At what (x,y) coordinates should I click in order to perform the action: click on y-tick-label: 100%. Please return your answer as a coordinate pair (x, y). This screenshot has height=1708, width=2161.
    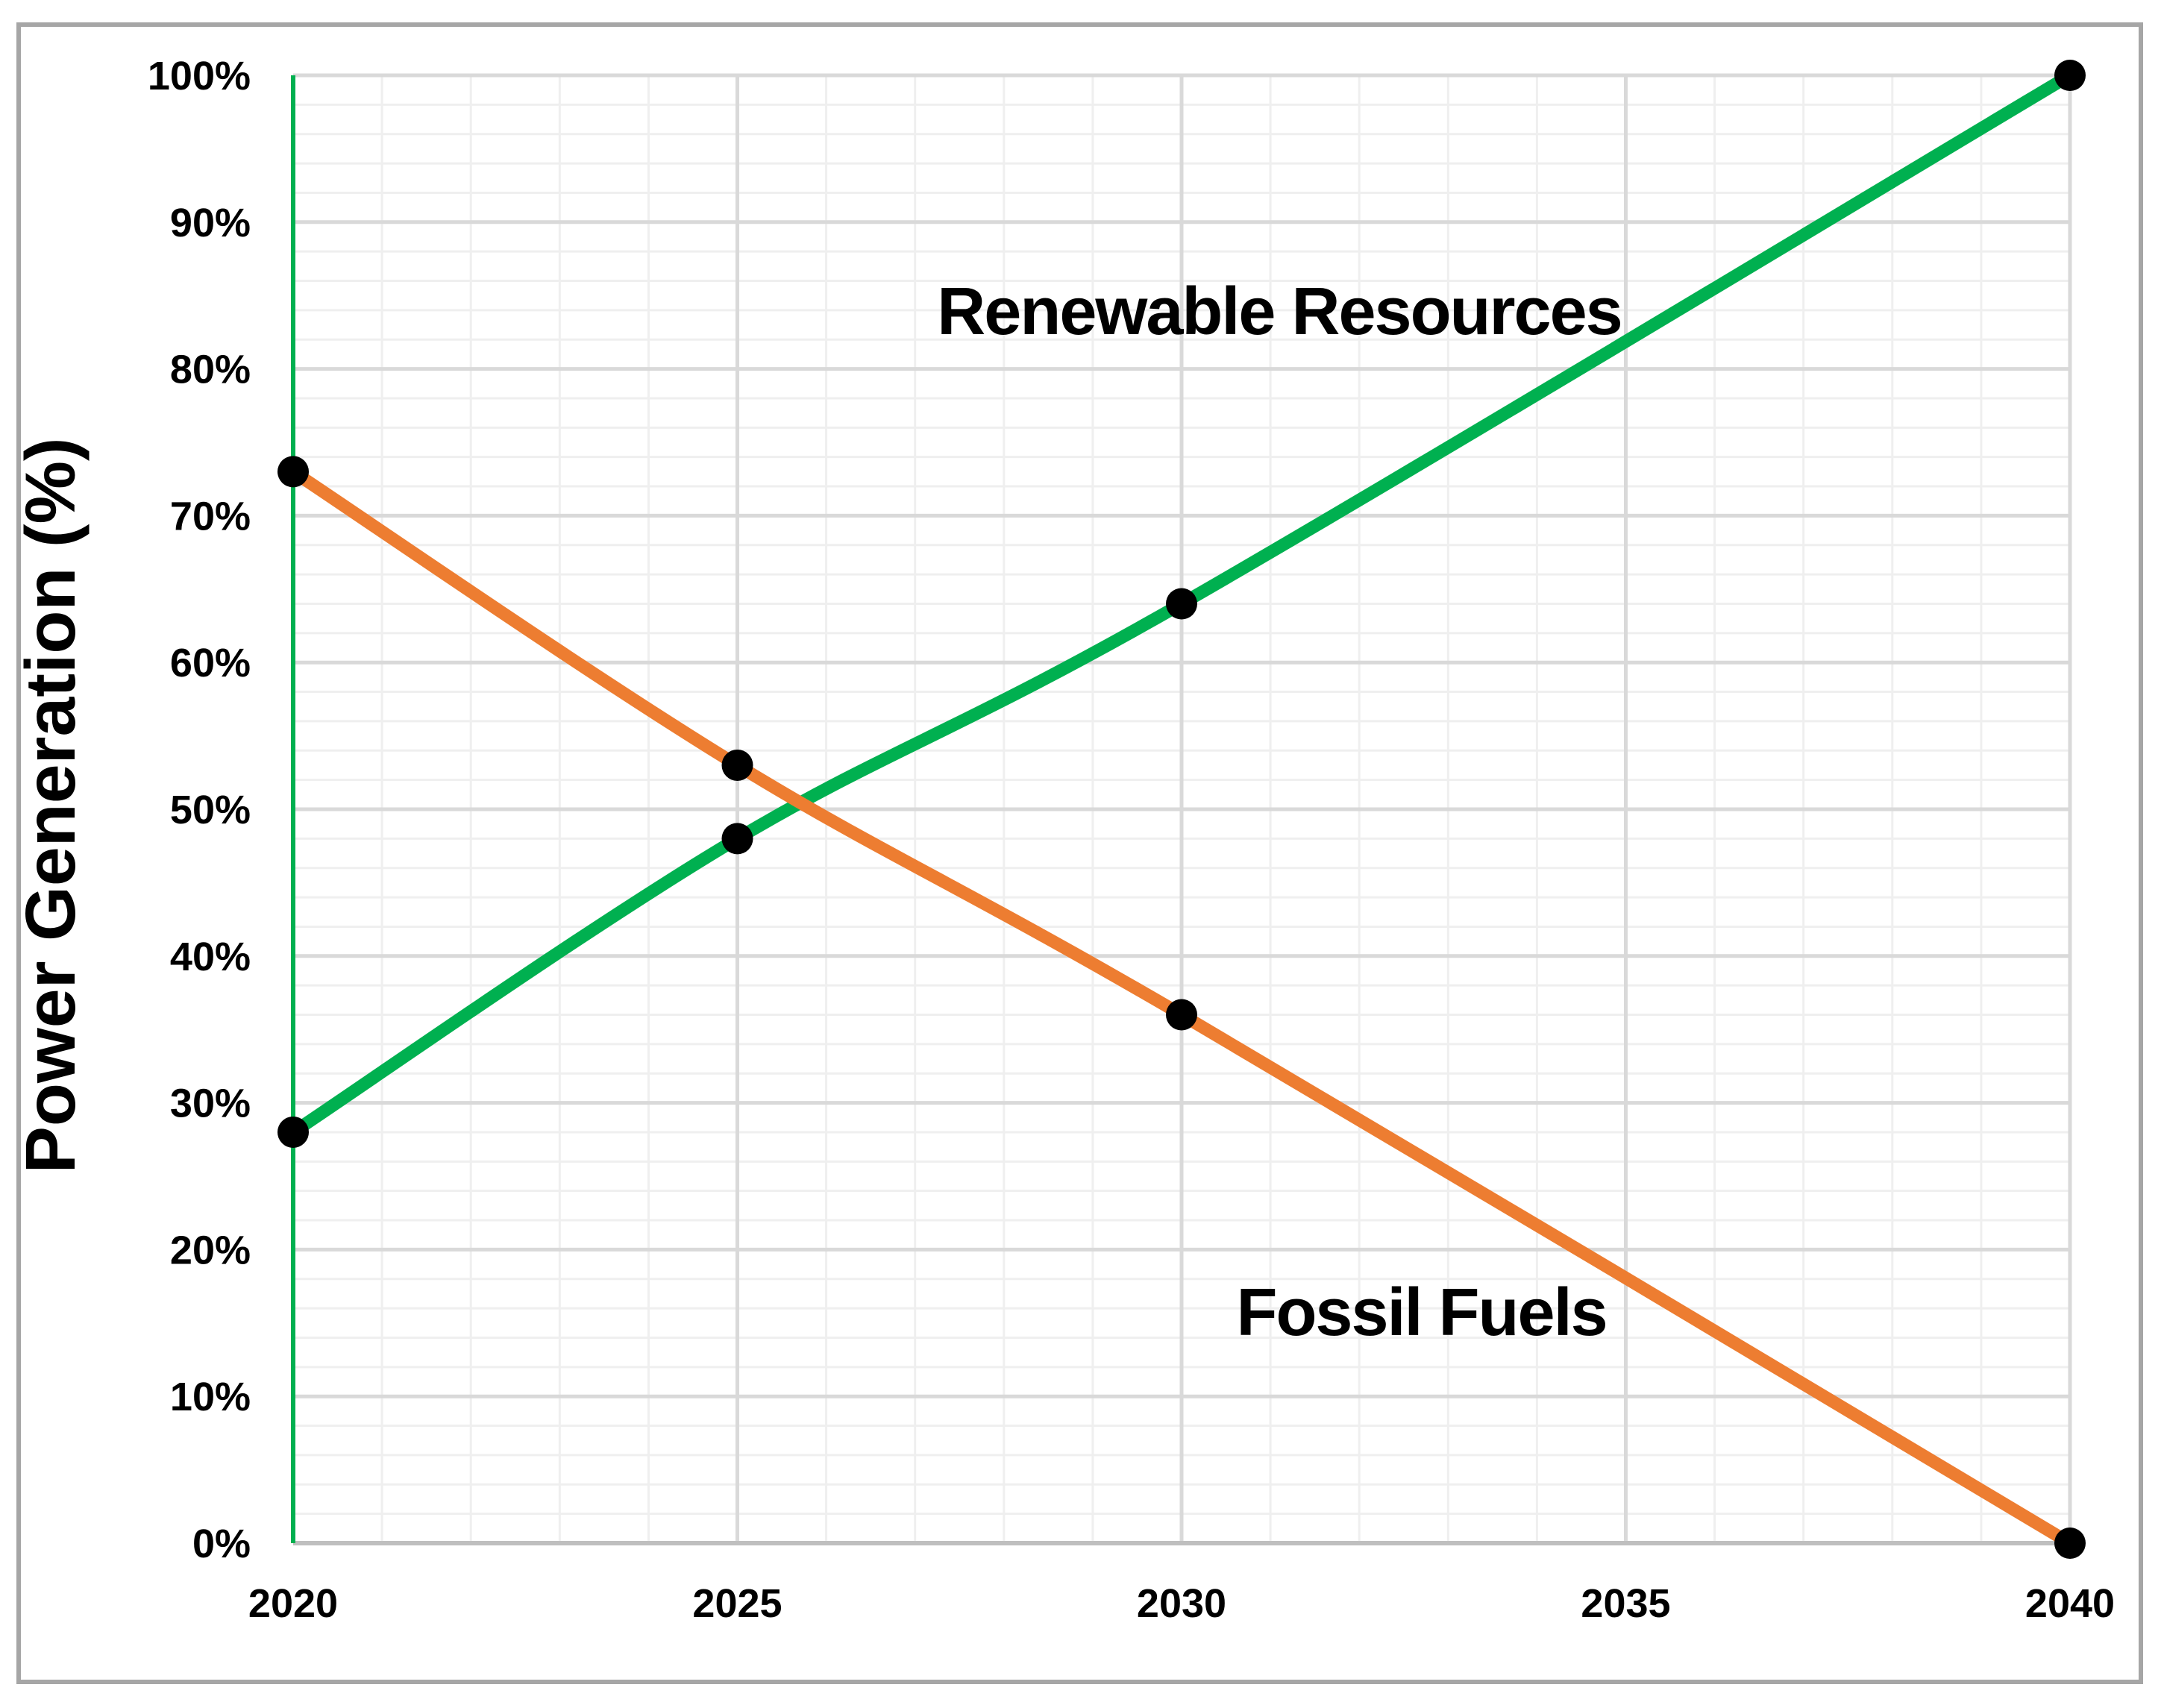
    Looking at the image, I should click on (199, 76).